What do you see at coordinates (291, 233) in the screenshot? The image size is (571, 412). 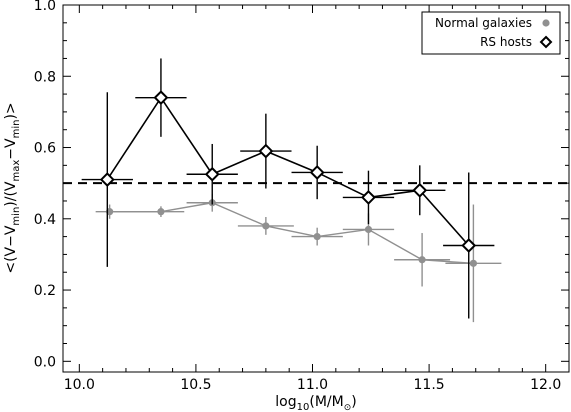 I see `series-line` at bounding box center [291, 233].